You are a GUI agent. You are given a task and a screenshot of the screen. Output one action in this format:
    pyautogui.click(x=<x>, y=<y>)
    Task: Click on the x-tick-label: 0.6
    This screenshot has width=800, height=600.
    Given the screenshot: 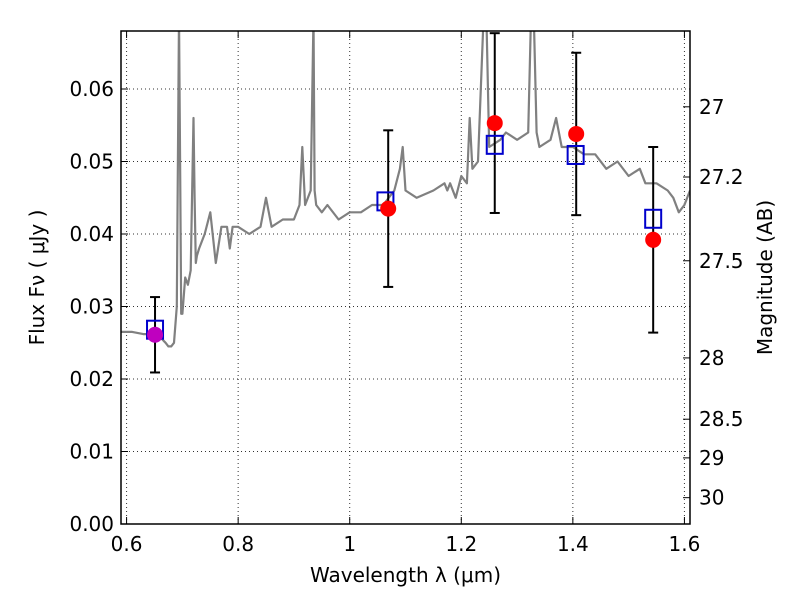 What is the action you would take?
    pyautogui.click(x=127, y=544)
    